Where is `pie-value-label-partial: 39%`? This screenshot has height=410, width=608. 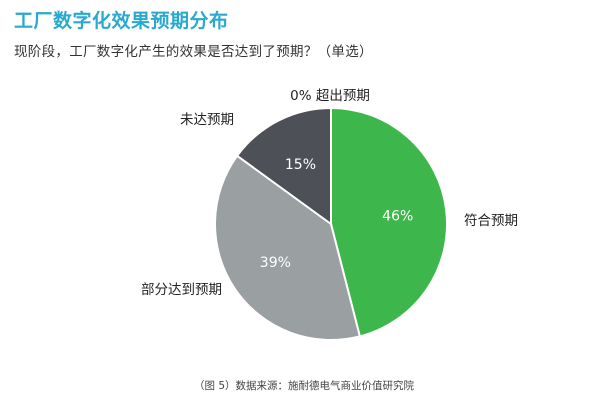
pie-value-label-partial: 39% is located at coordinates (275, 263).